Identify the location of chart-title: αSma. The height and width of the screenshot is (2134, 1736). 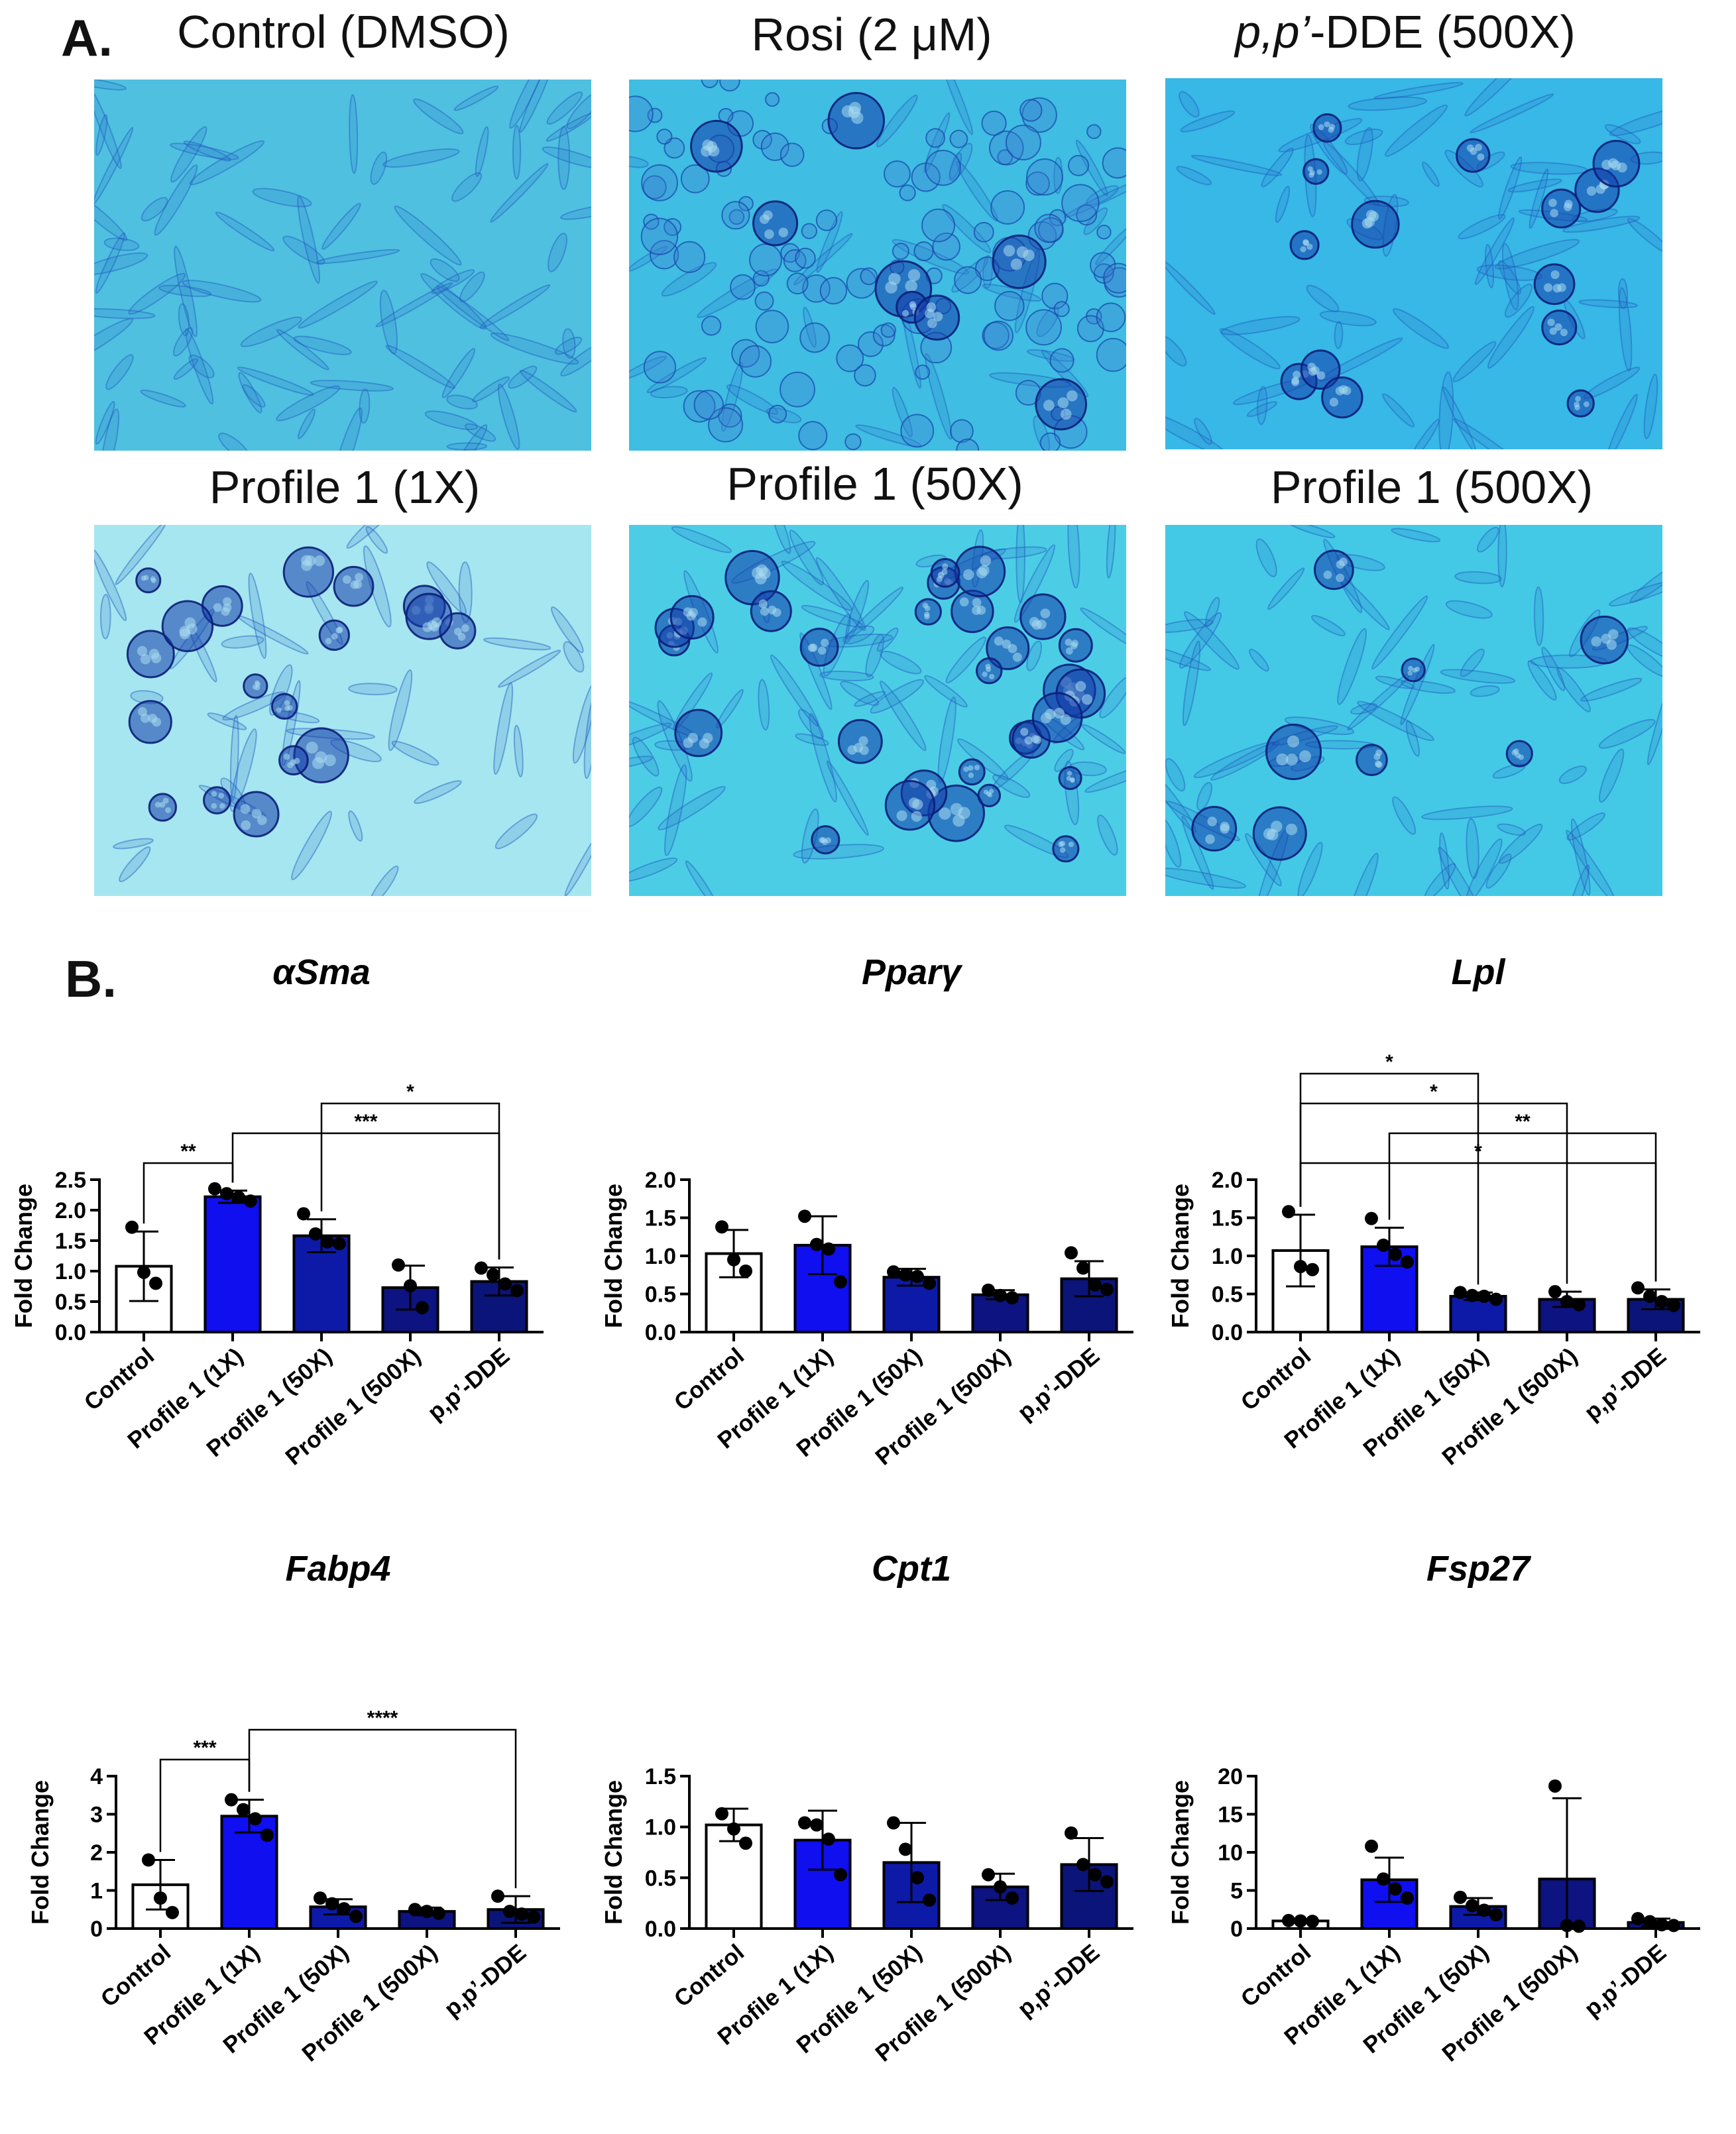
(321, 972).